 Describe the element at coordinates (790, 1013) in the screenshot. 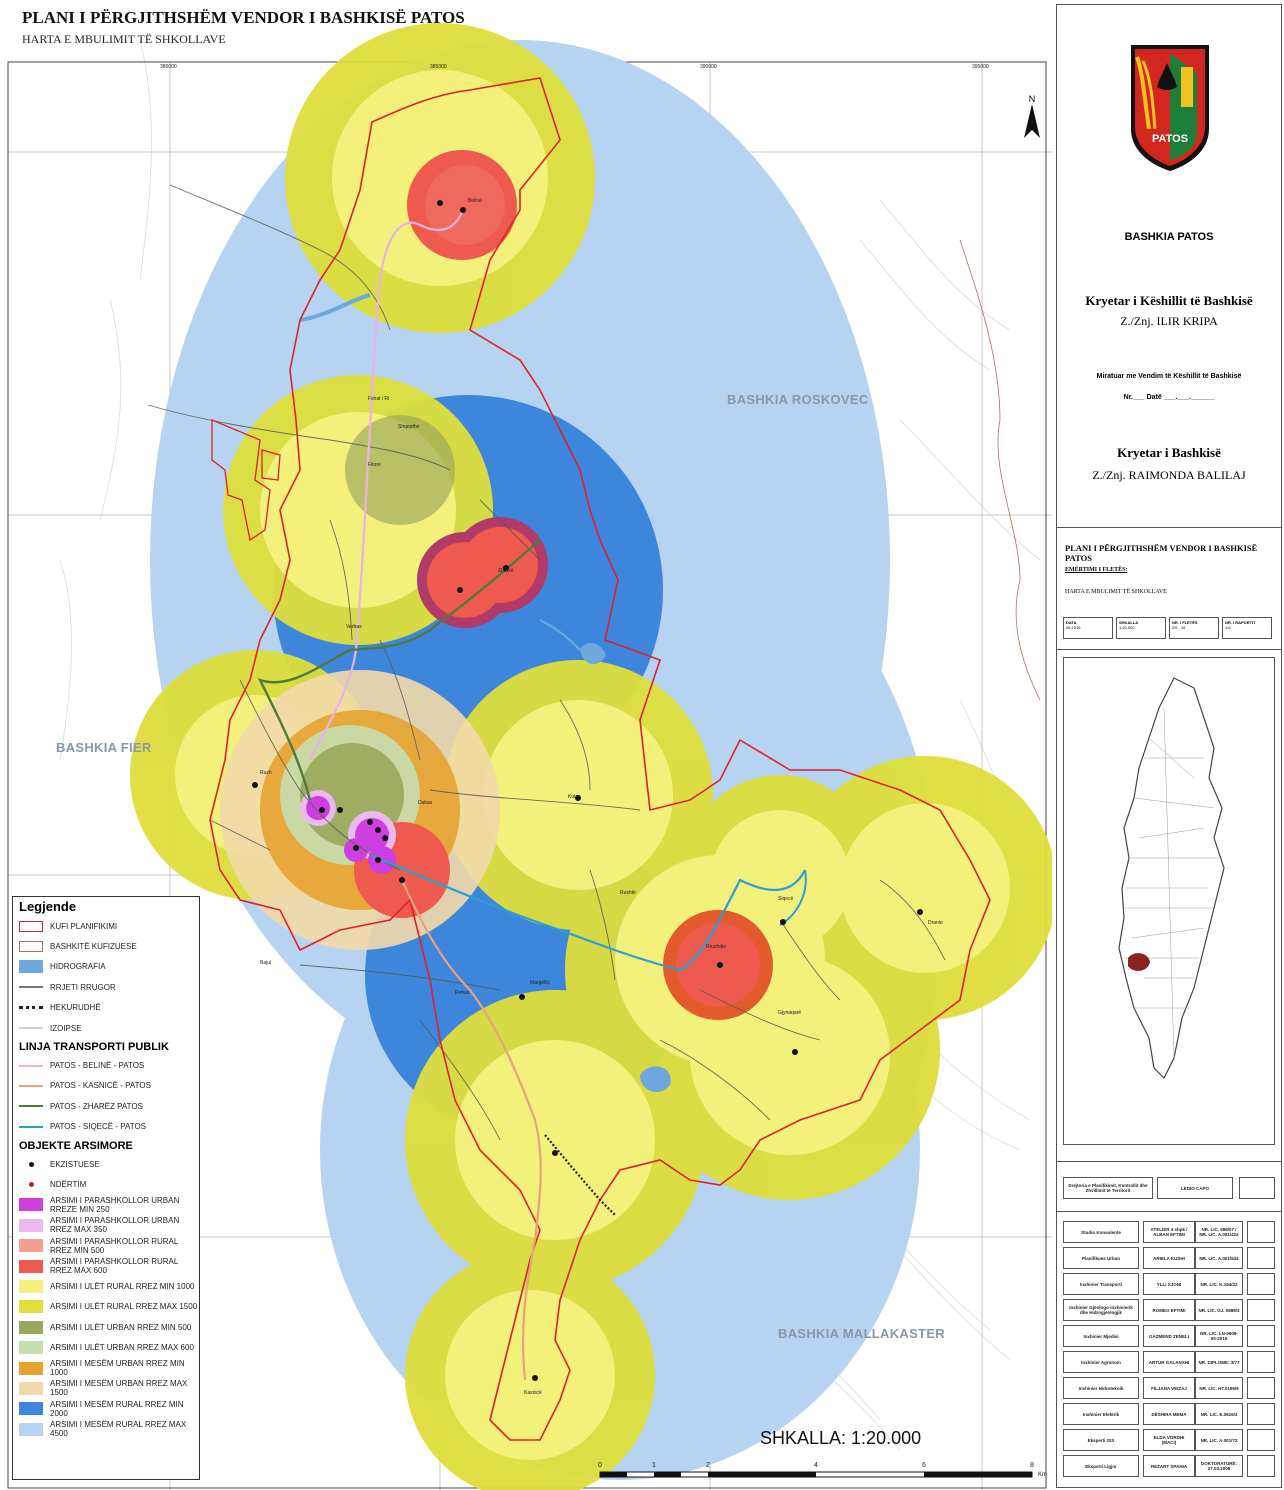

I see `place-label: Gjynaqarë` at that location.